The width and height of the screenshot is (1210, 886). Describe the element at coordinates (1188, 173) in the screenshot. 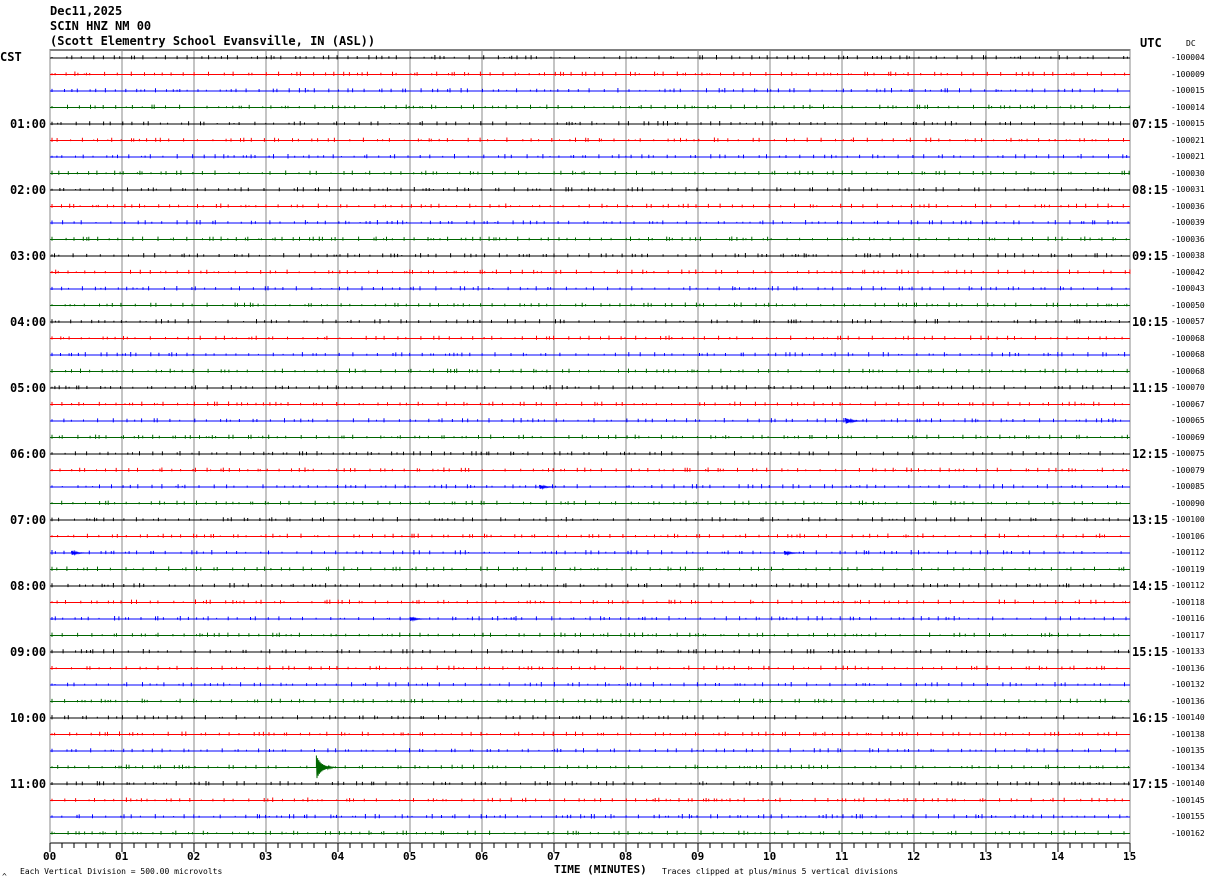

I see `dc-offset-label: -100030` at that location.